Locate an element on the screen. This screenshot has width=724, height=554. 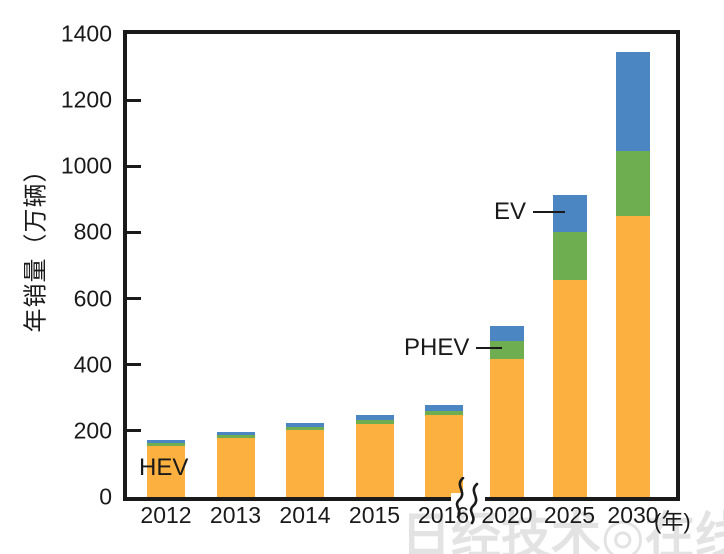
bar-segment-phev-2012 is located at coordinates (166, 444).